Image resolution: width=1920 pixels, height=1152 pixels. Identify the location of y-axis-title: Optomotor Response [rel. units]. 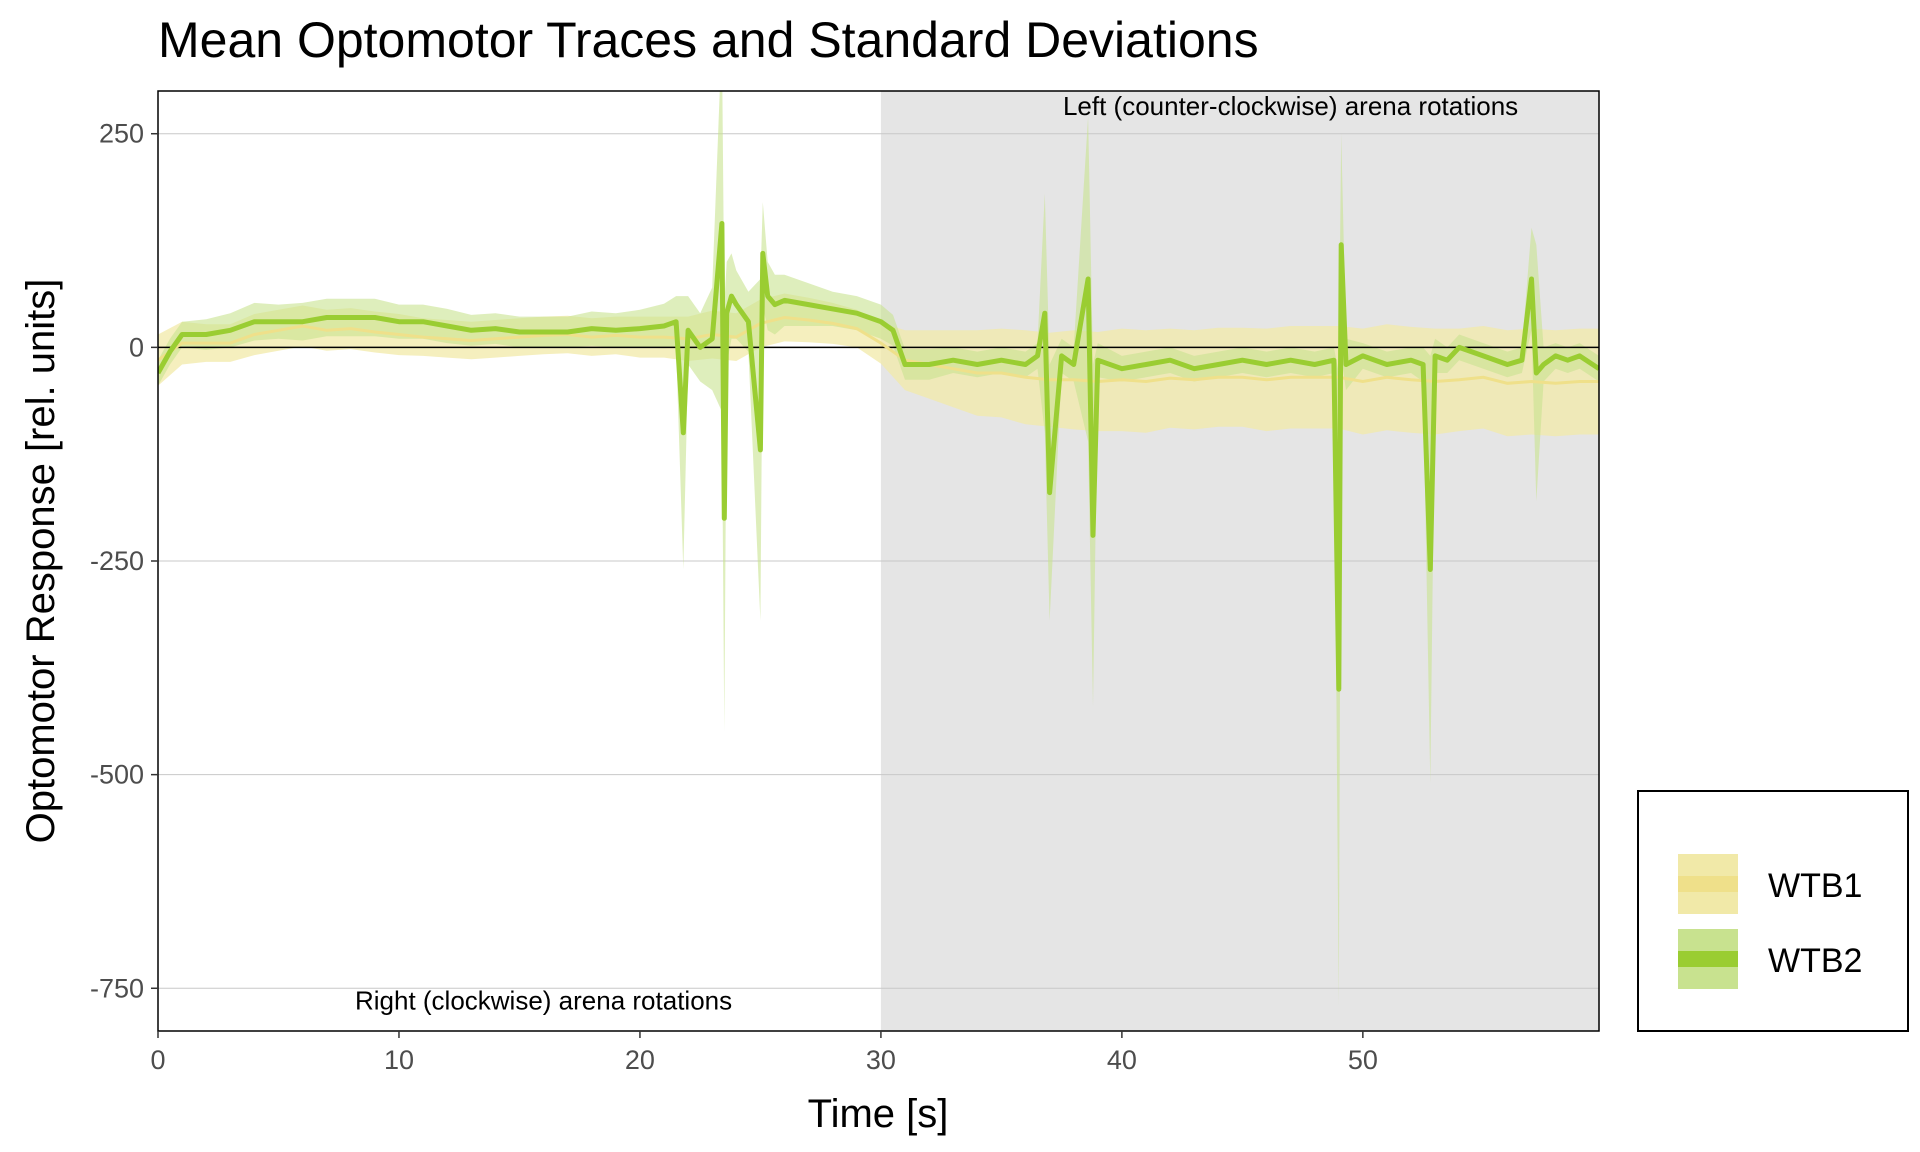
(41, 561).